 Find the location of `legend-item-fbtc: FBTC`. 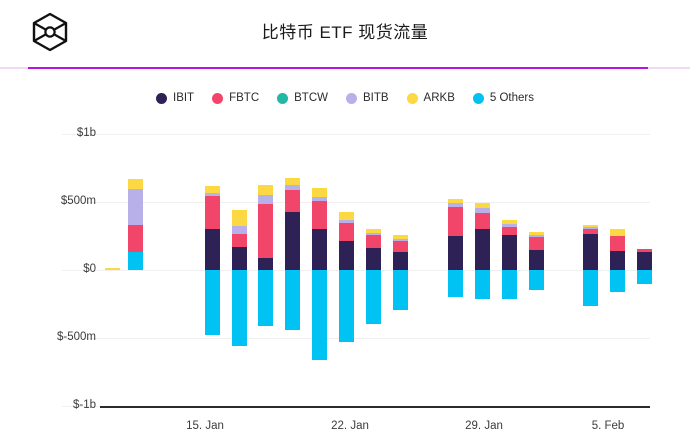

legend-item-fbtc: FBTC is located at coordinates (235, 98).